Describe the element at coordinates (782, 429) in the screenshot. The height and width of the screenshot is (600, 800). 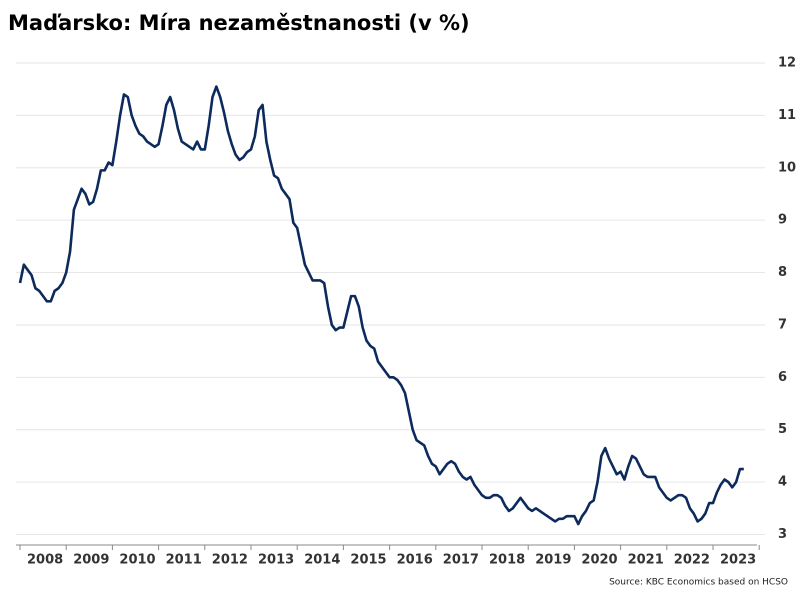
I see `y-tick-label: 5` at that location.